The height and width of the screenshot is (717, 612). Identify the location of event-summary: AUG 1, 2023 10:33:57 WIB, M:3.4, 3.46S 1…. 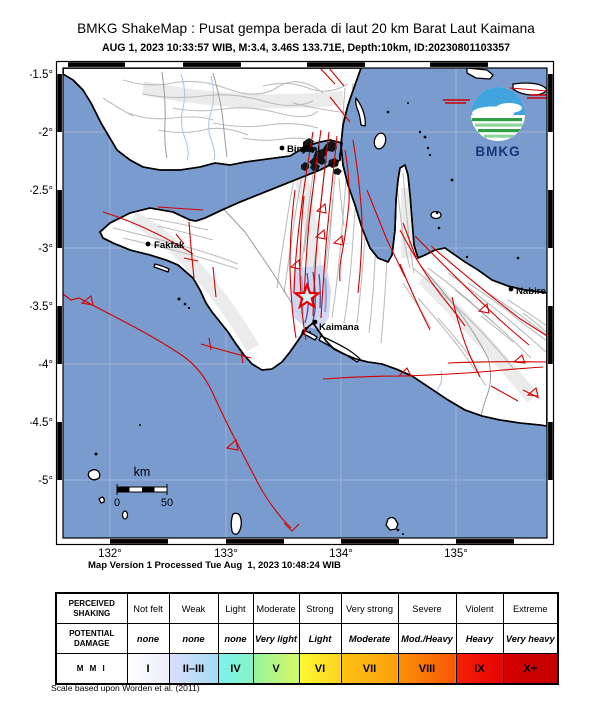
(306, 48).